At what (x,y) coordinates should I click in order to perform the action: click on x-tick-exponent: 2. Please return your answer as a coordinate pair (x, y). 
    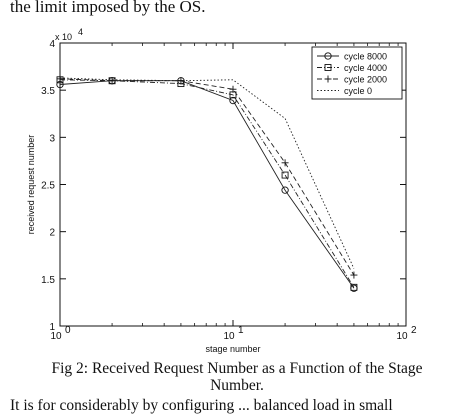
    Looking at the image, I should click on (414, 330).